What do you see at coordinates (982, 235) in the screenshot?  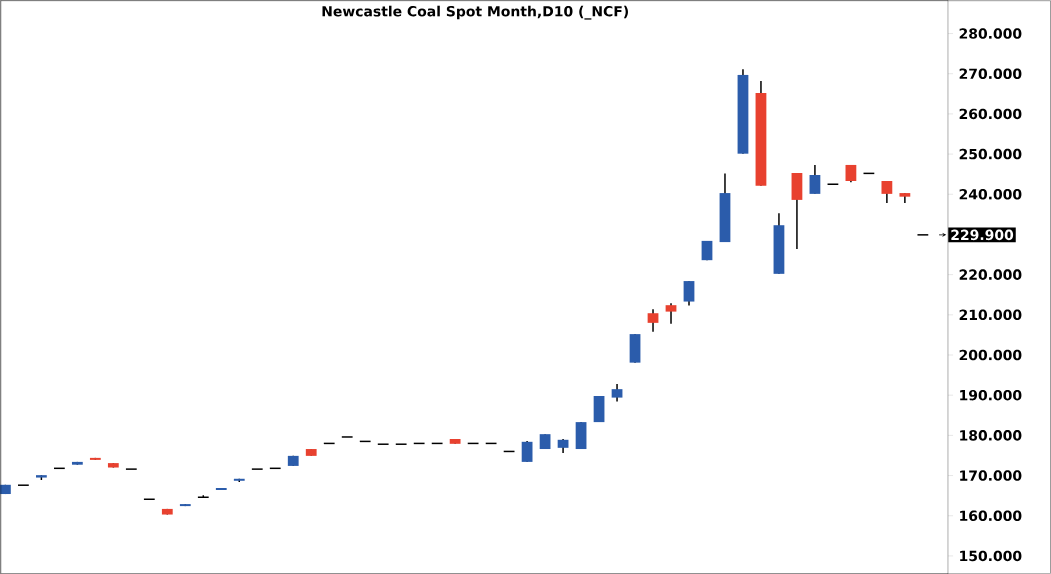 I see `ref-line-label: 229.900` at bounding box center [982, 235].